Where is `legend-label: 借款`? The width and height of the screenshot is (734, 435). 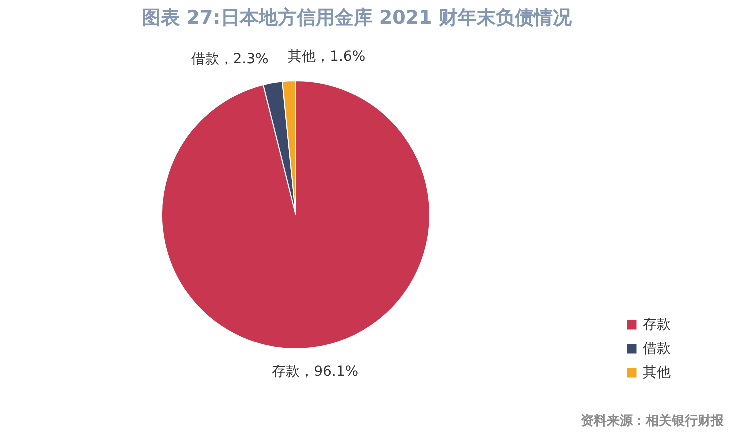
legend-label: 借款 is located at coordinates (657, 349).